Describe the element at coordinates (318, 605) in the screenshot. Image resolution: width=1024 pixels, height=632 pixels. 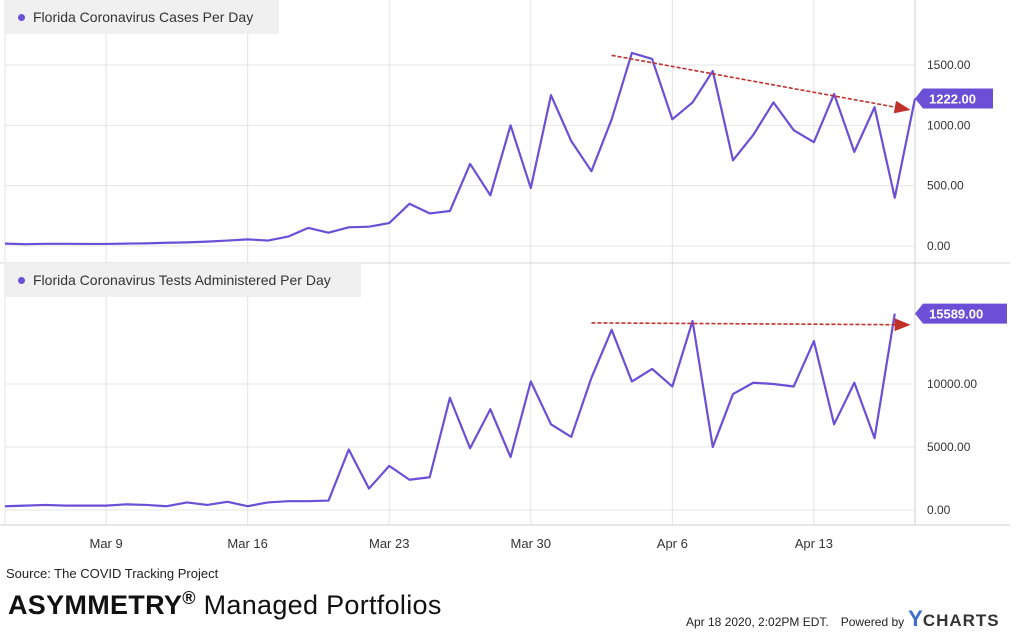
I see `brand-tagline: Managed Portfolios` at that location.